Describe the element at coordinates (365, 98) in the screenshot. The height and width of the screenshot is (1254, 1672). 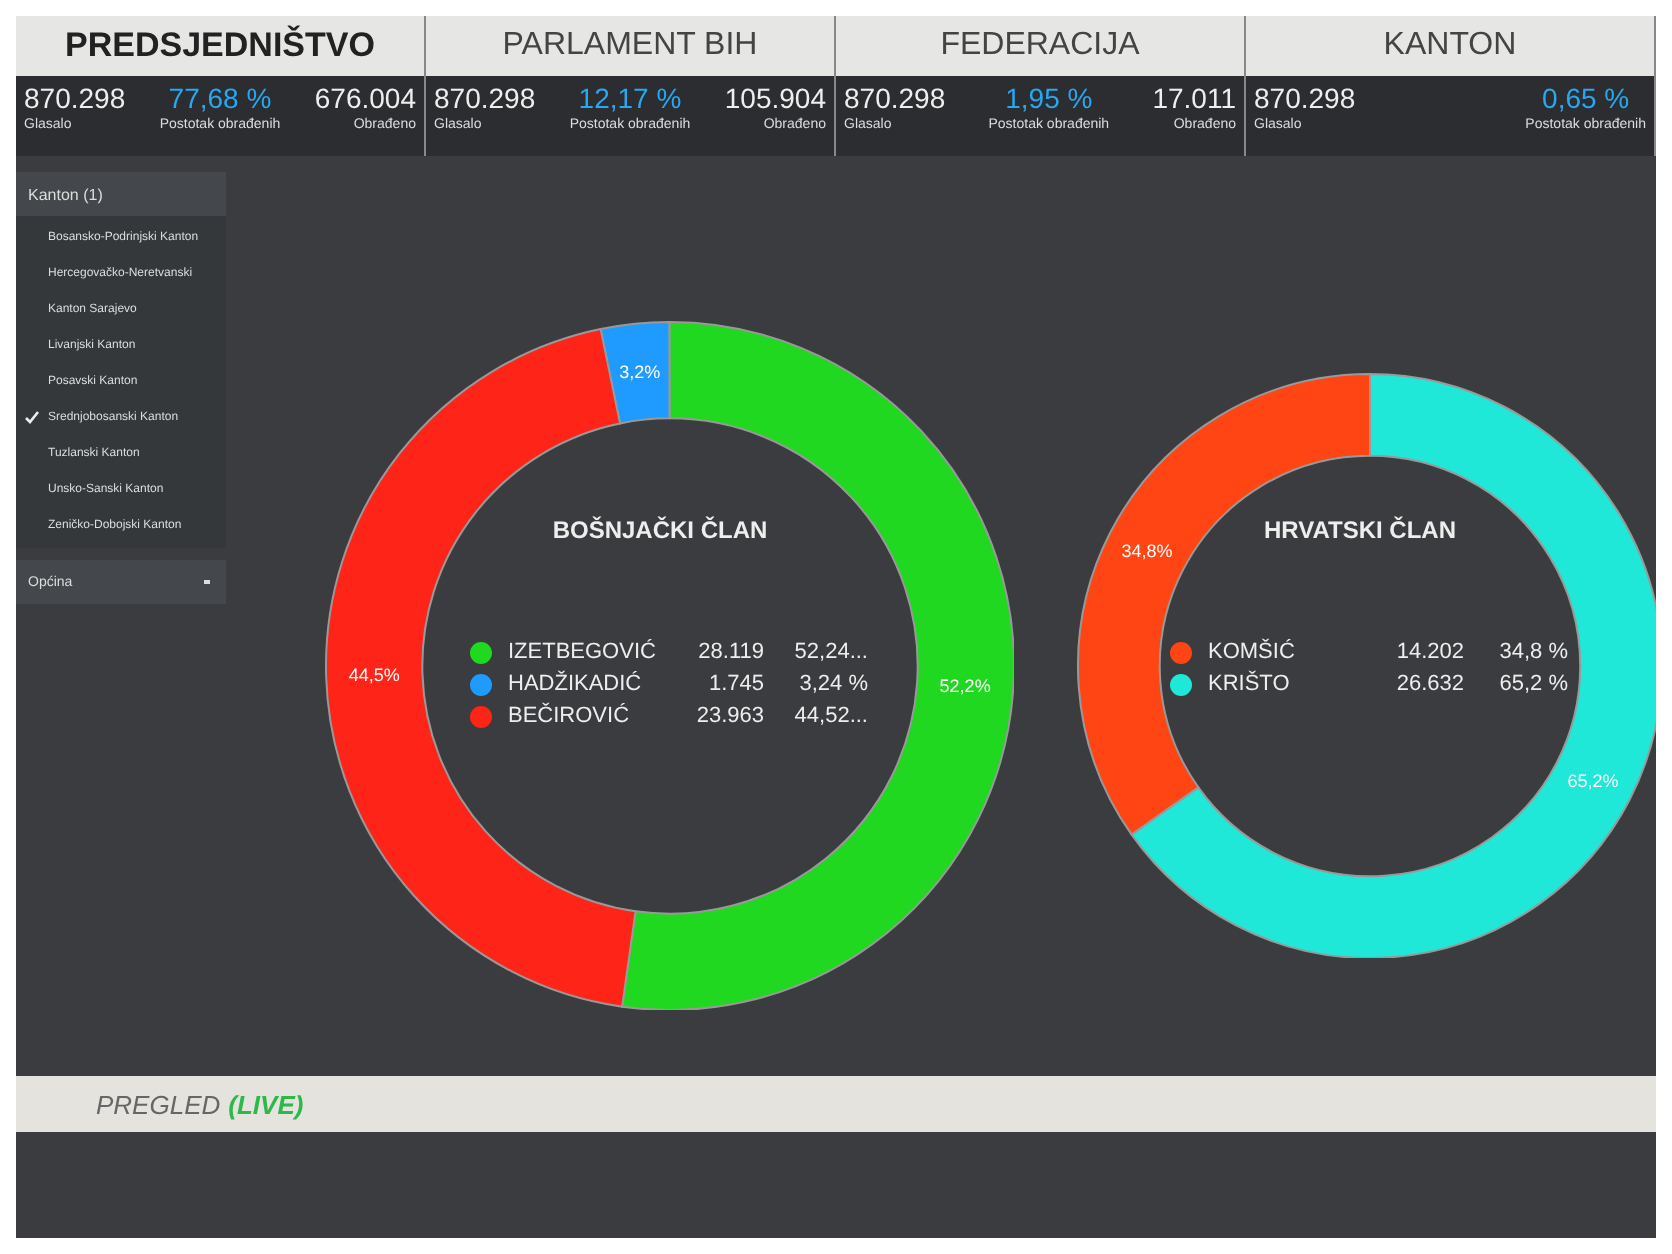
I see `text: 676.004` at that location.